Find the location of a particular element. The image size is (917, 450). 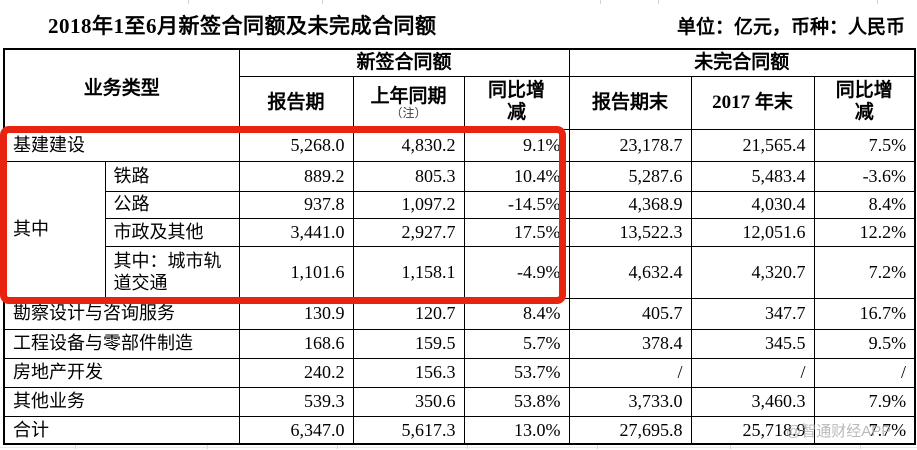

cell-backlog-yoy-change: 7.7% is located at coordinates (864, 430).